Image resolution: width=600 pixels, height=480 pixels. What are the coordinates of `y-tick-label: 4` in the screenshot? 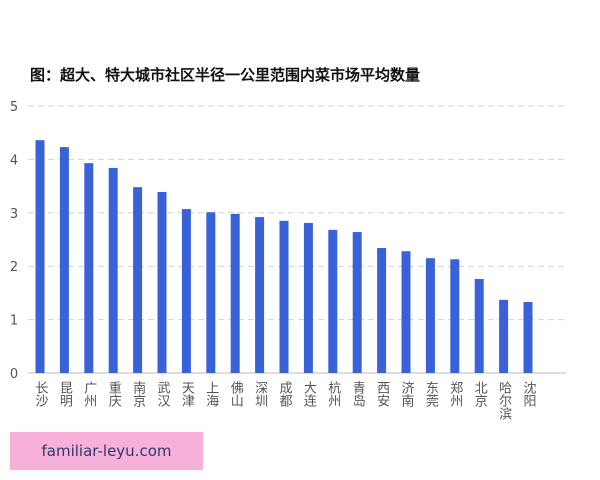 It's located at (14, 160).